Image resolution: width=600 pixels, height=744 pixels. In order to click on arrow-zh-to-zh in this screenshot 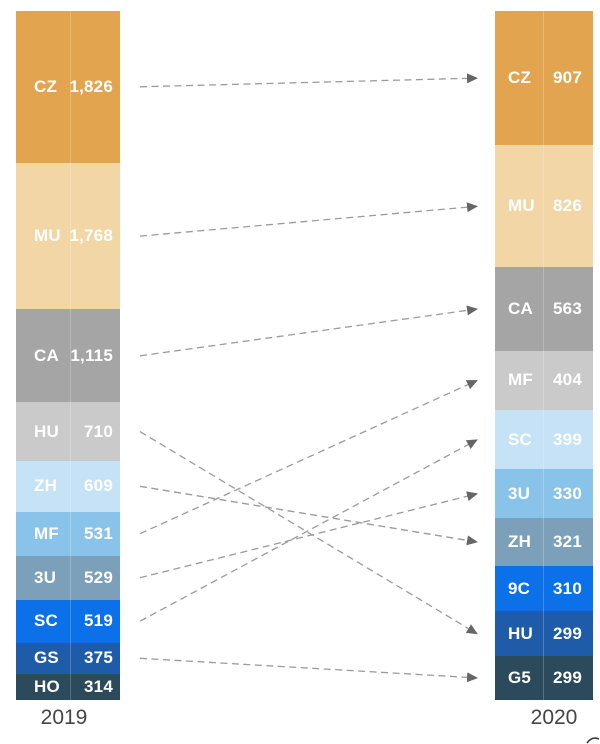, I will do `click(308, 515)`.